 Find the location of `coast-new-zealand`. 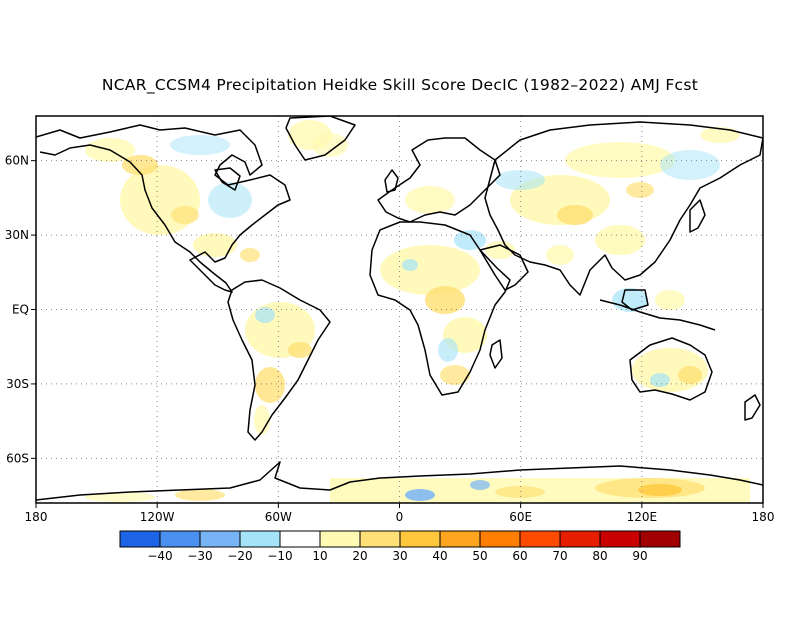

coast-new-zealand is located at coordinates (752, 407).